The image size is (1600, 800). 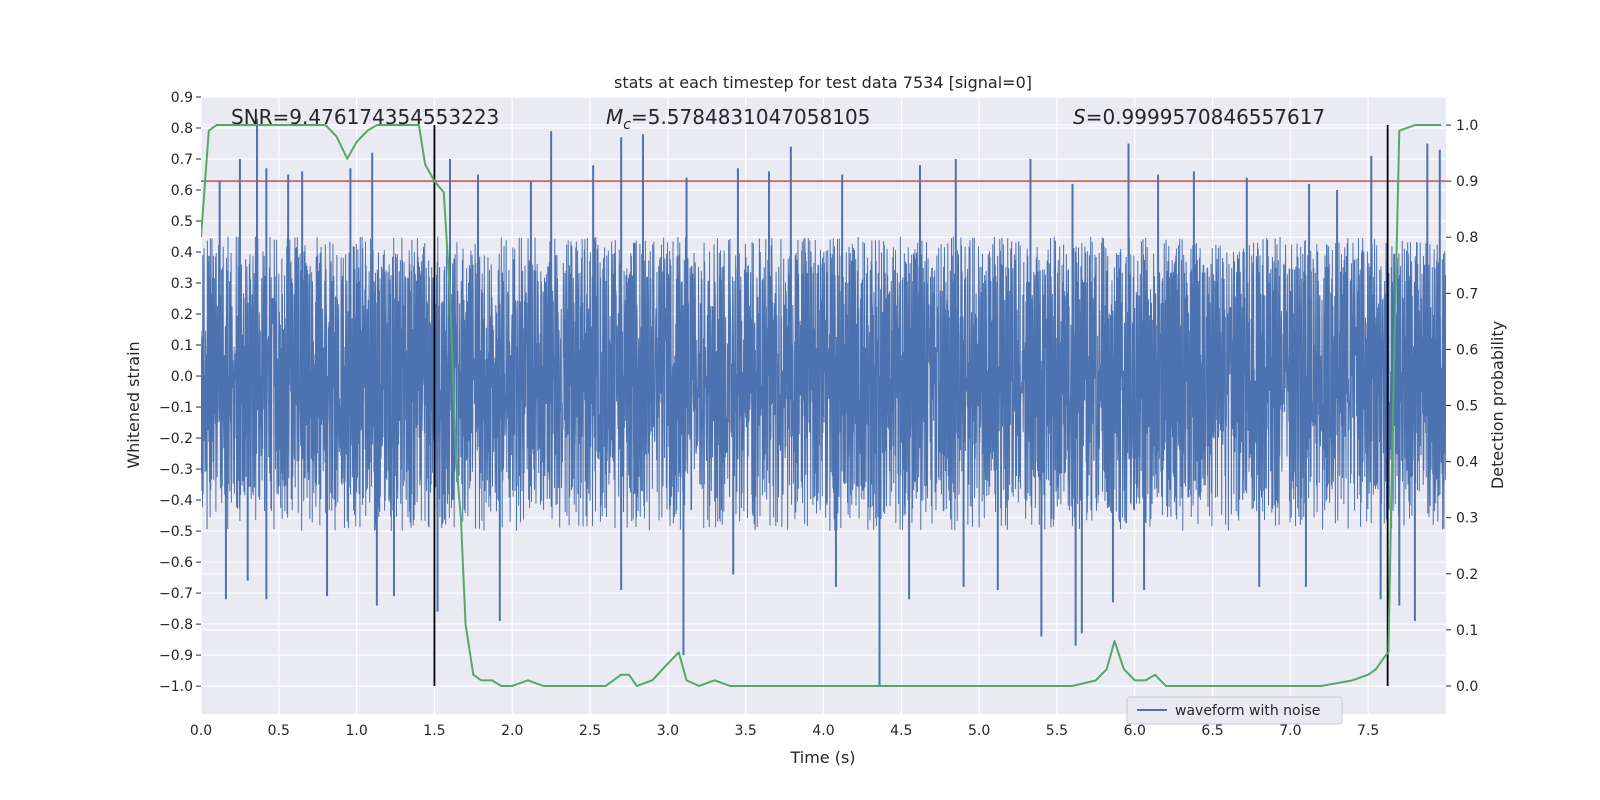 What do you see at coordinates (1079, 117) in the screenshot?
I see `significance-symbol: S` at bounding box center [1079, 117].